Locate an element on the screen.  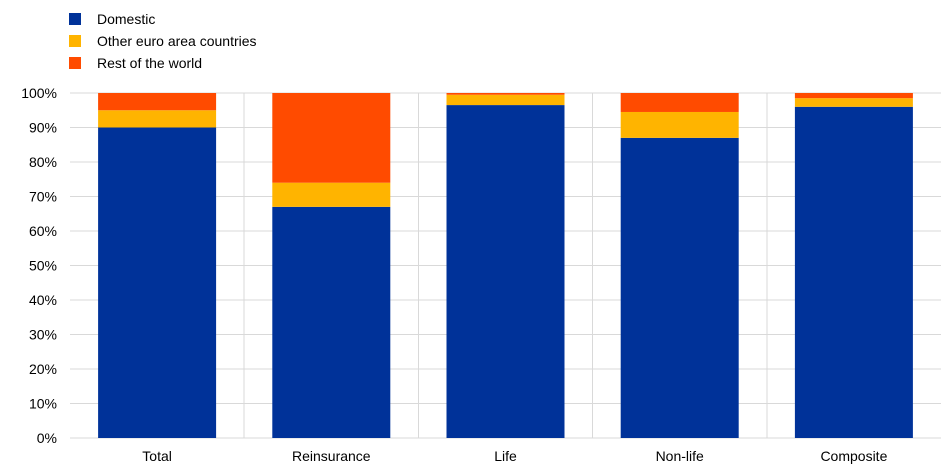
bar-reinsurance-other-euro-area-countries is located at coordinates (331, 194).